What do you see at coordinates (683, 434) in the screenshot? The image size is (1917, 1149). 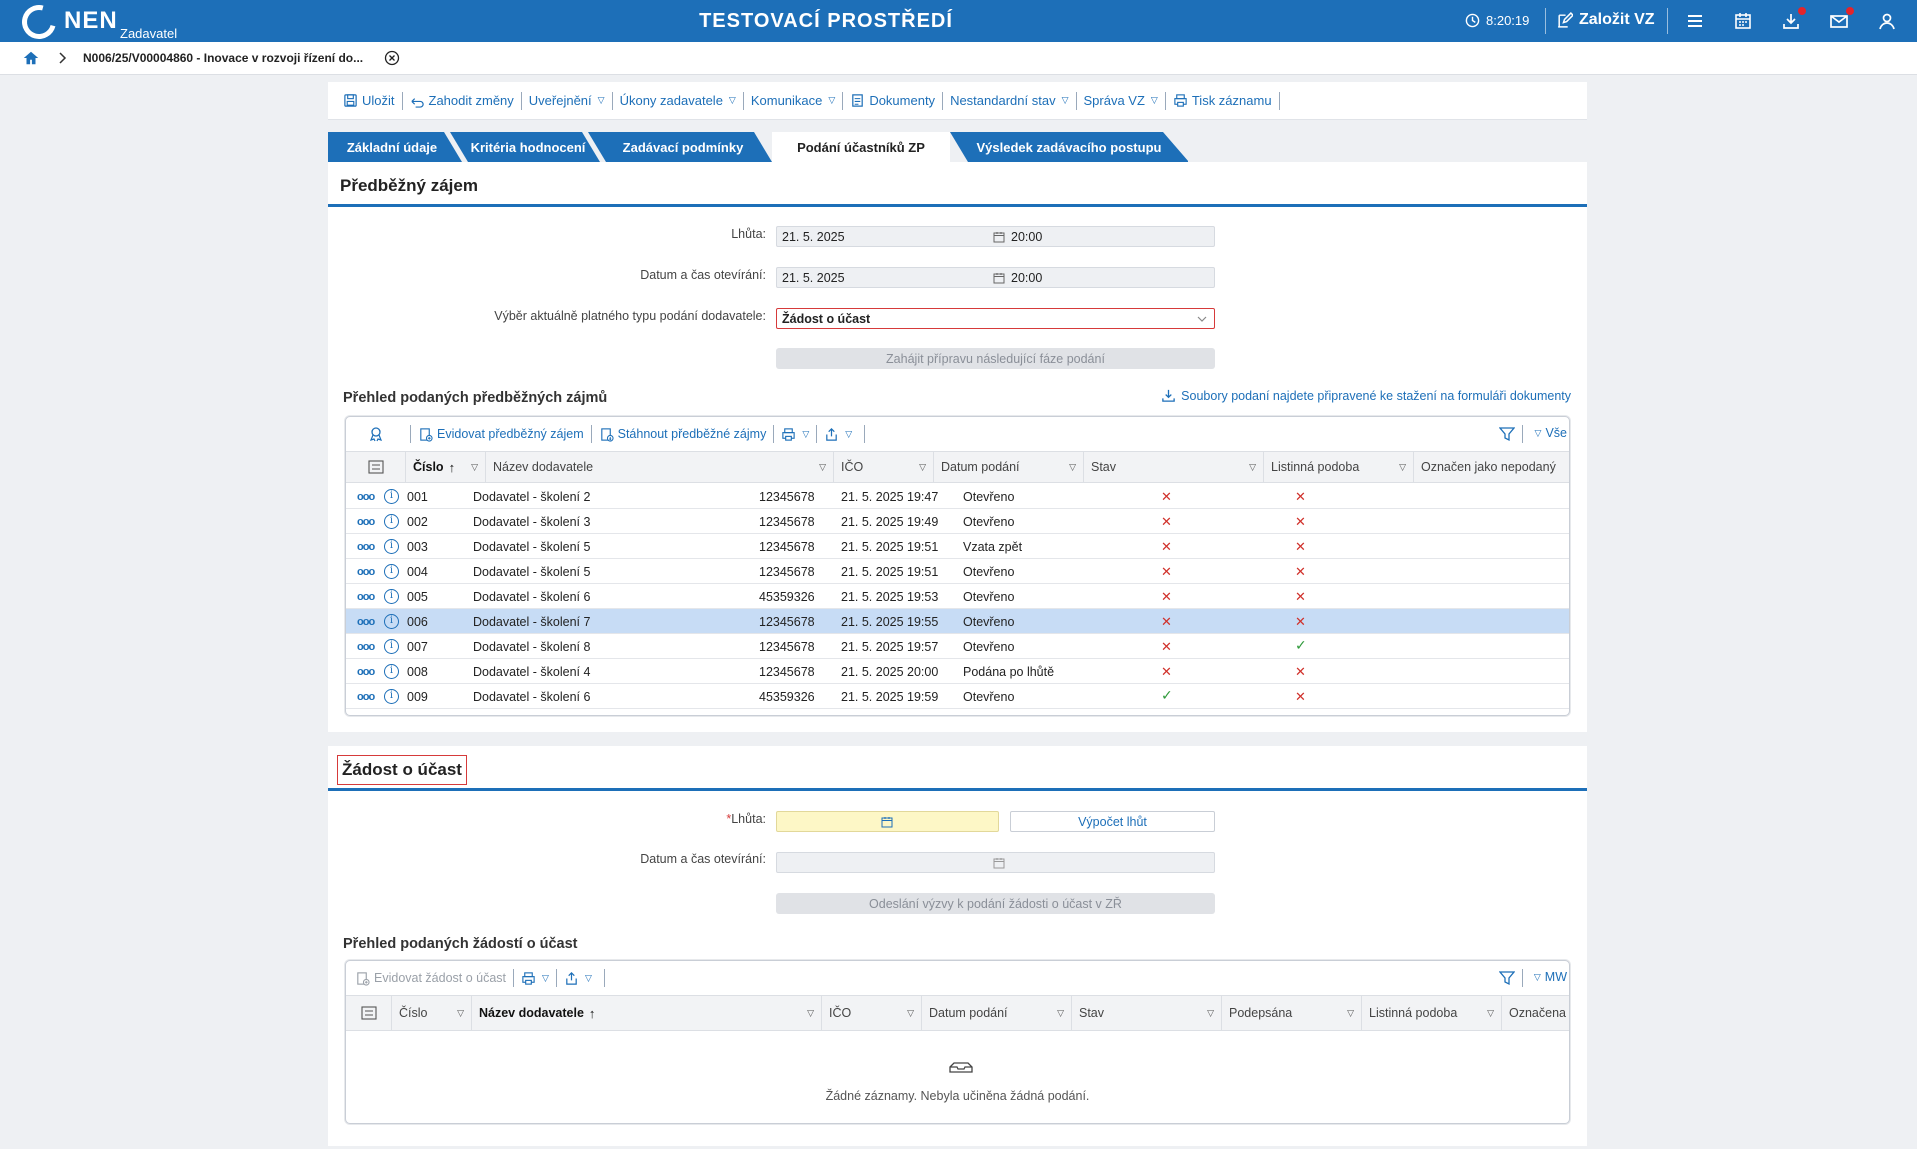 I see `download-interests-button: Stáhnout předběžné zájmy` at bounding box center [683, 434].